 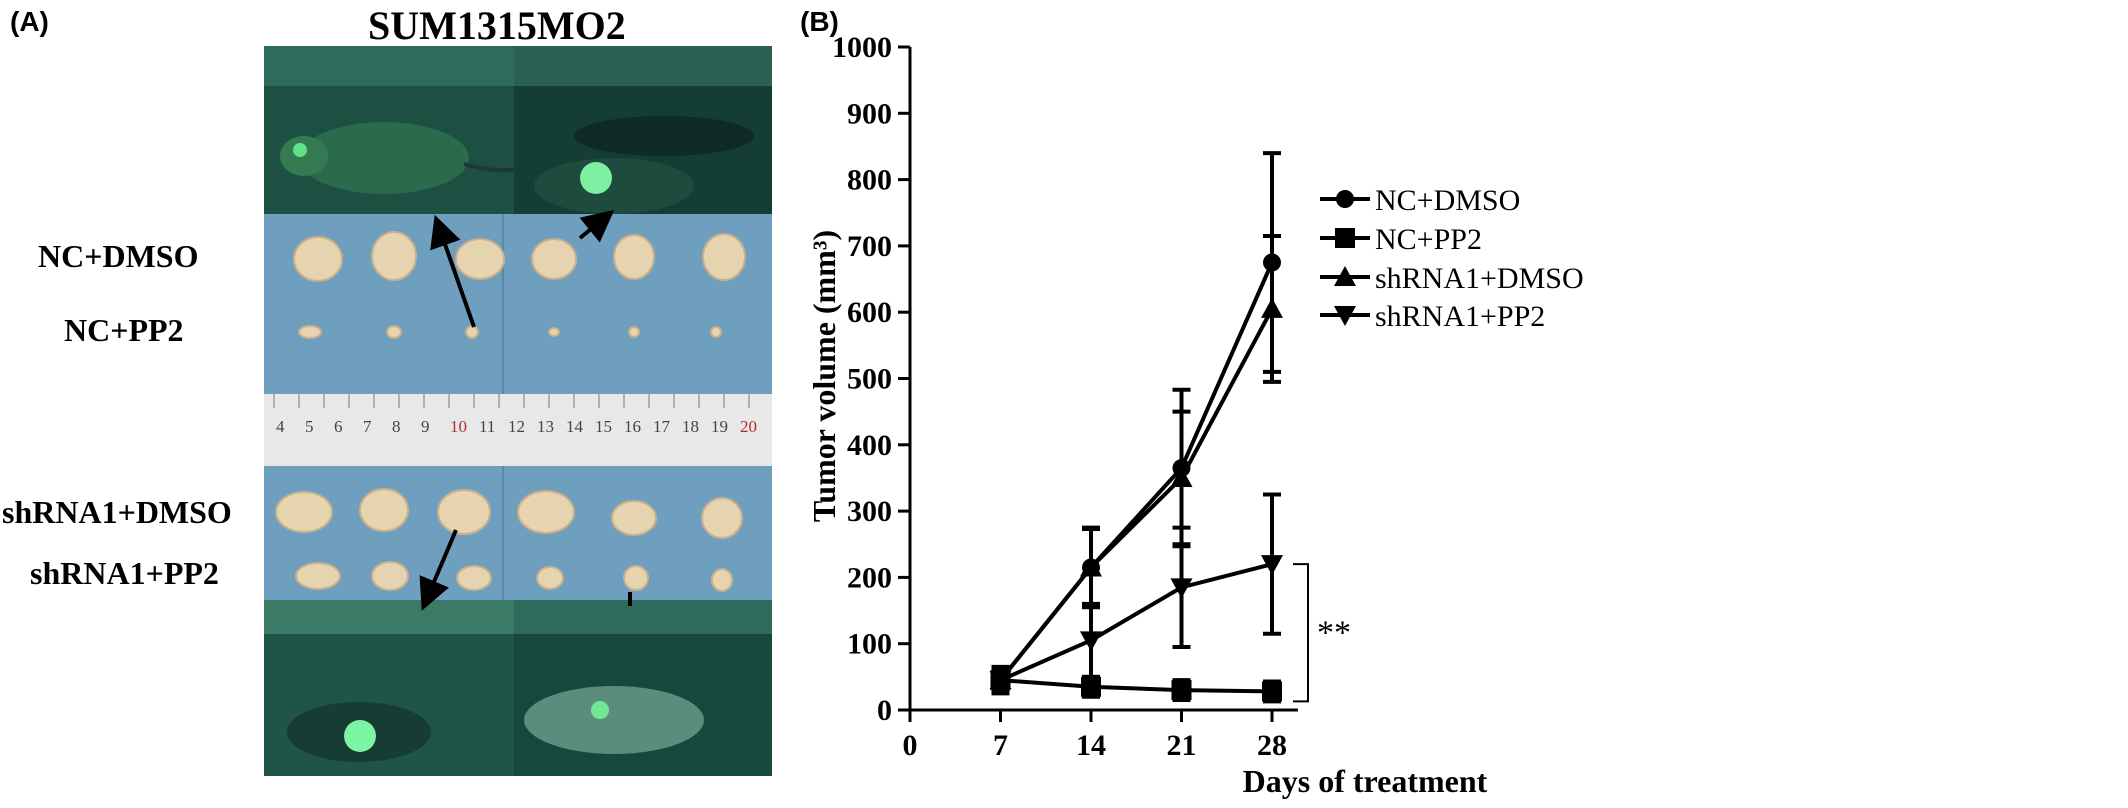 What do you see at coordinates (117, 512) in the screenshot?
I see `row-label-shrna1-dmso: shRNA1+DMSO` at bounding box center [117, 512].